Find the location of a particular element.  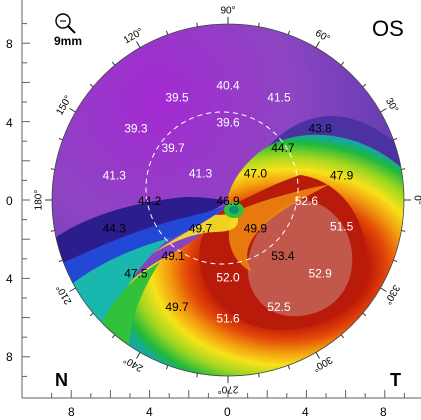

corner-label-temporal: T is located at coordinates (395, 380).